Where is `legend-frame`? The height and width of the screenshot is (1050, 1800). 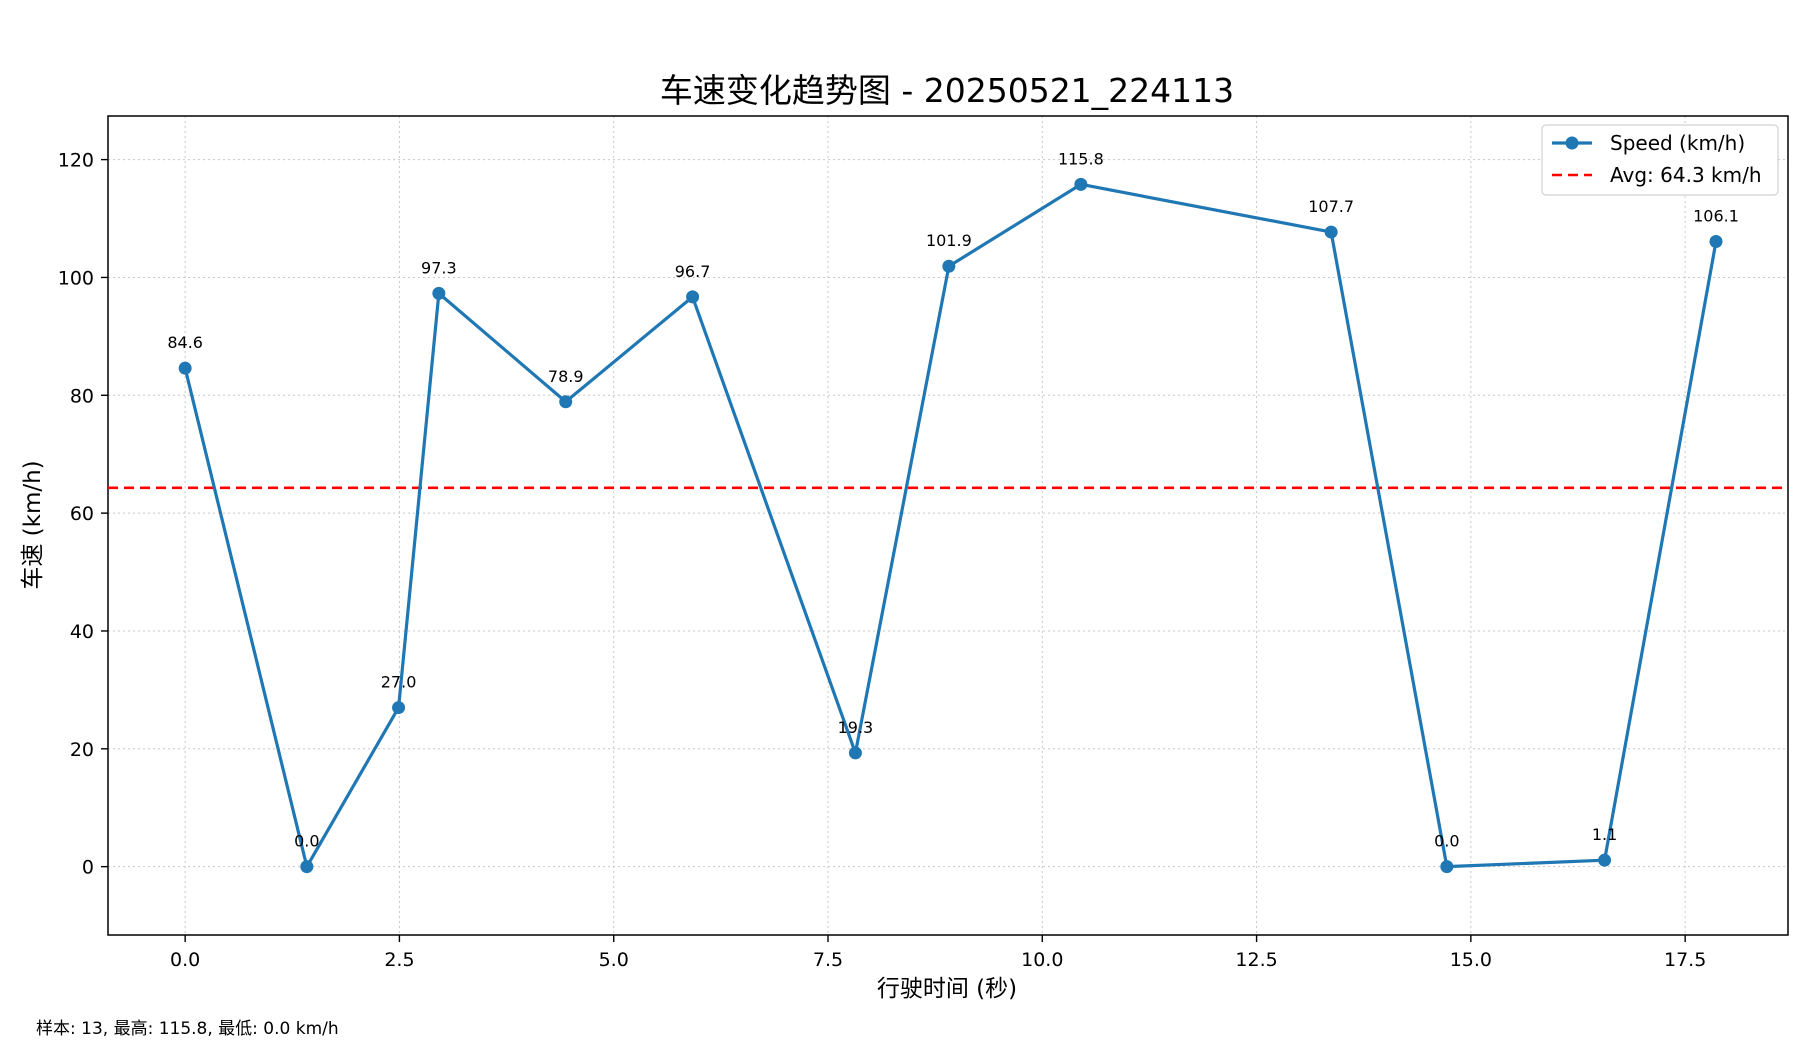
legend-frame is located at coordinates (1660, 160).